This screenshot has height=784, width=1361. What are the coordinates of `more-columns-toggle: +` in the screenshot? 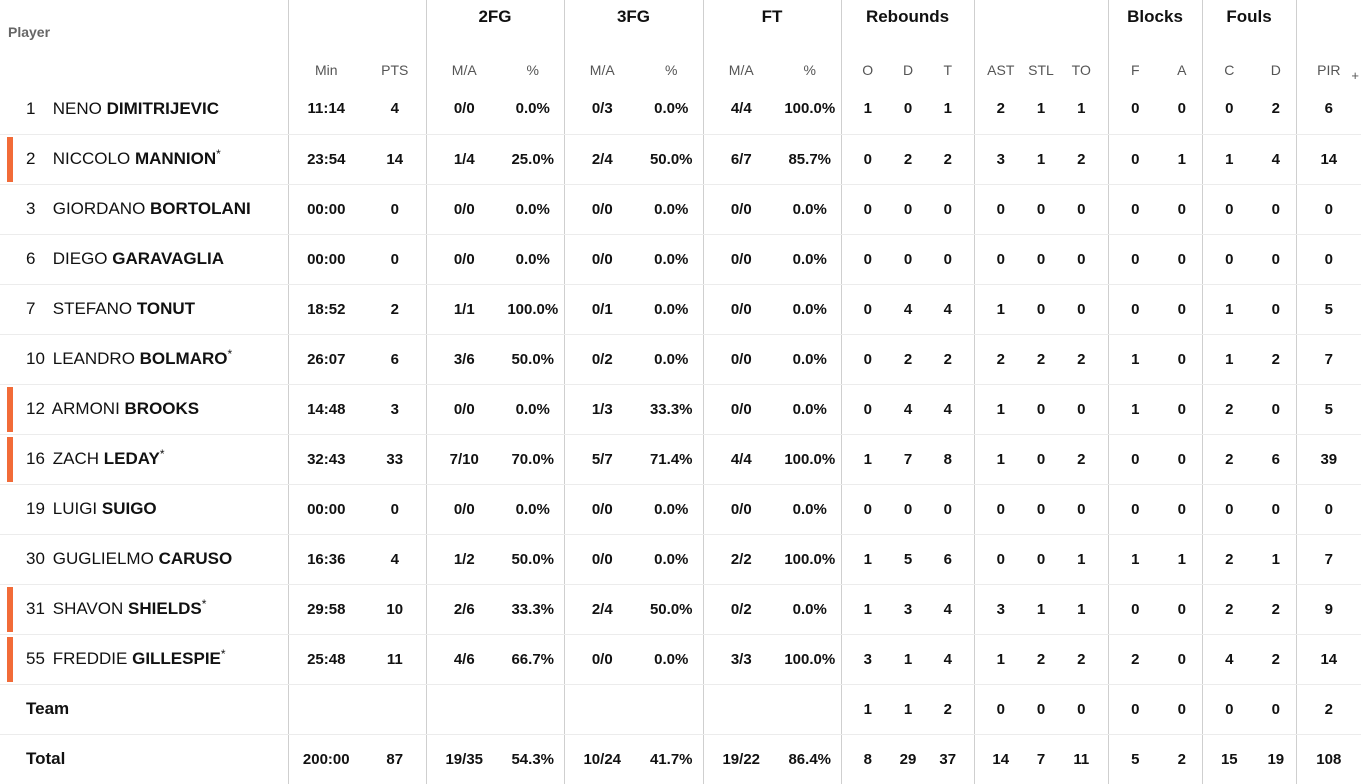 It's located at (1355, 75).